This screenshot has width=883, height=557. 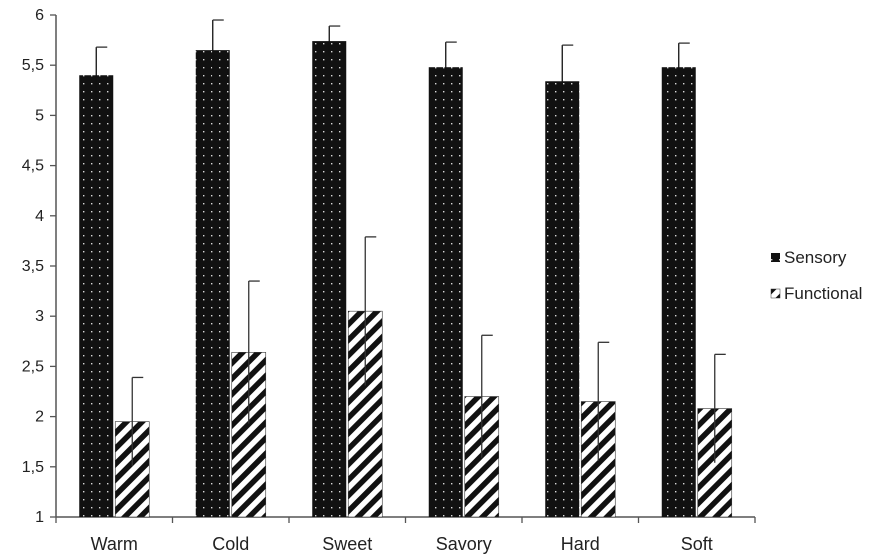 I want to click on y-tick-label: 6, so click(x=39, y=15).